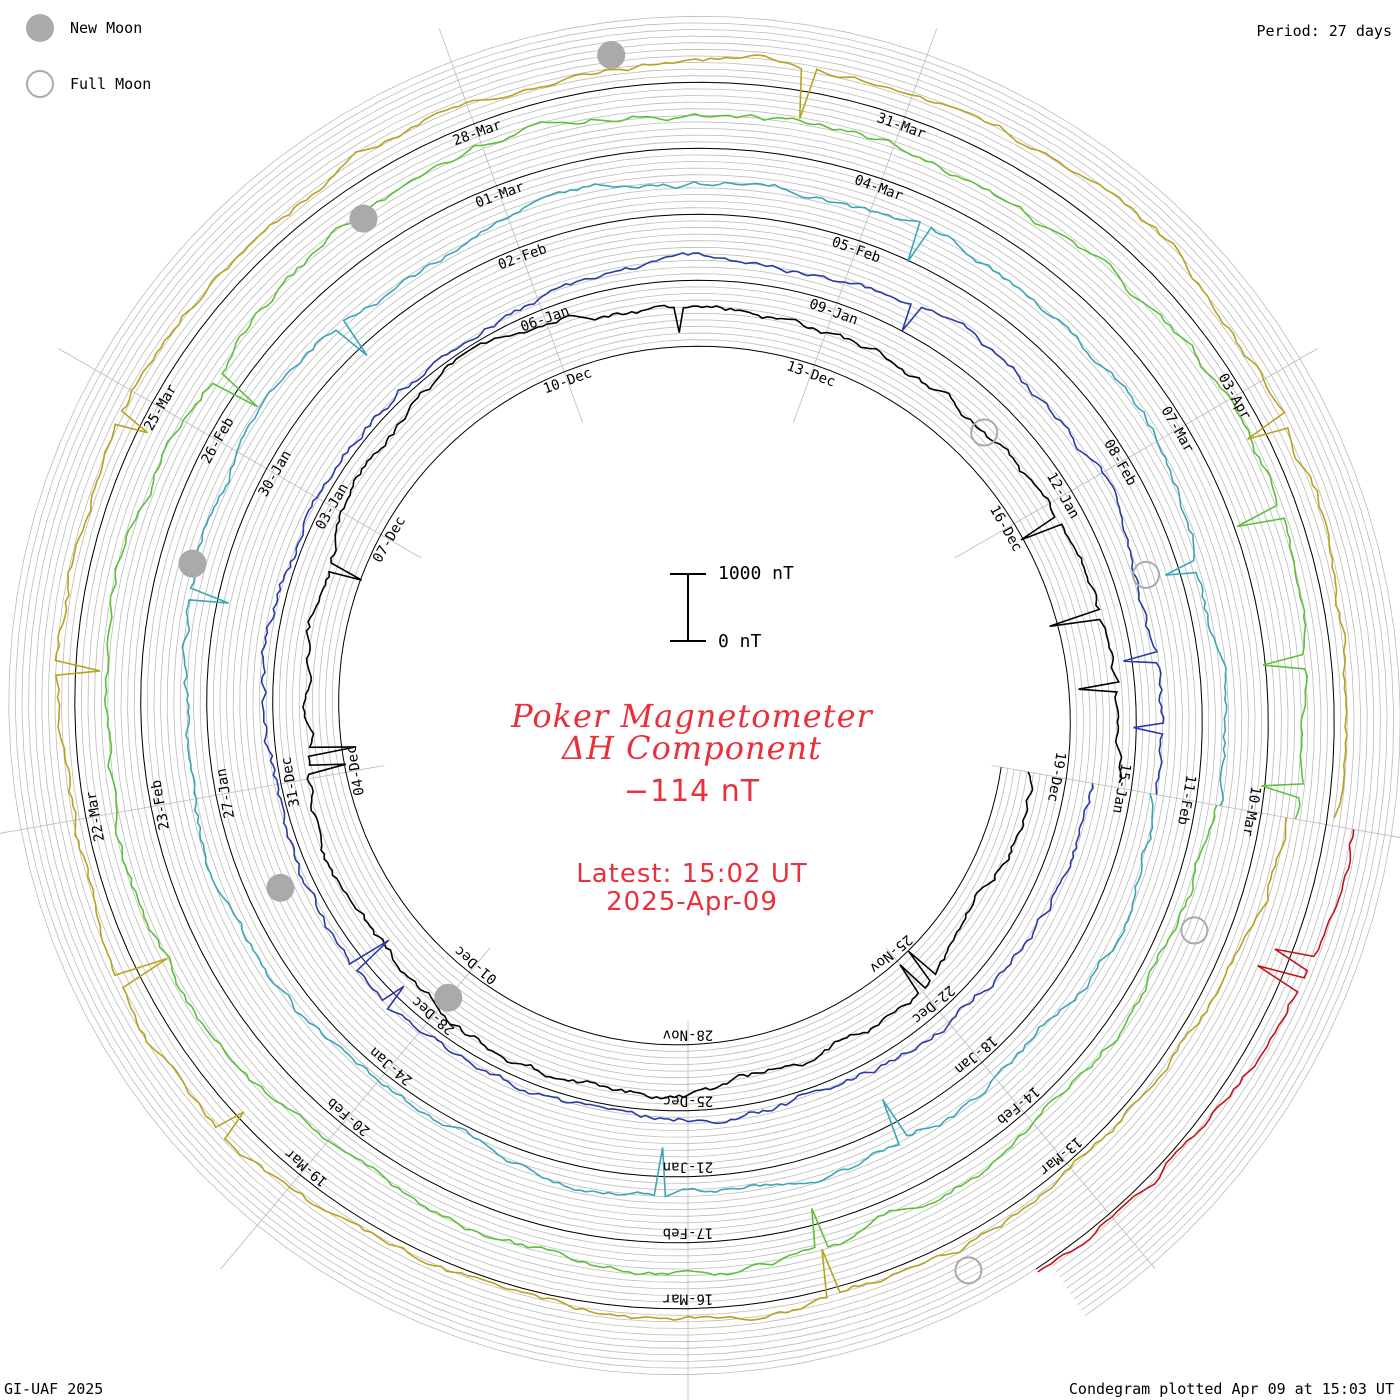 The image size is (1400, 1400). I want to click on latest-date: 2025-Apr-09, so click(692, 902).